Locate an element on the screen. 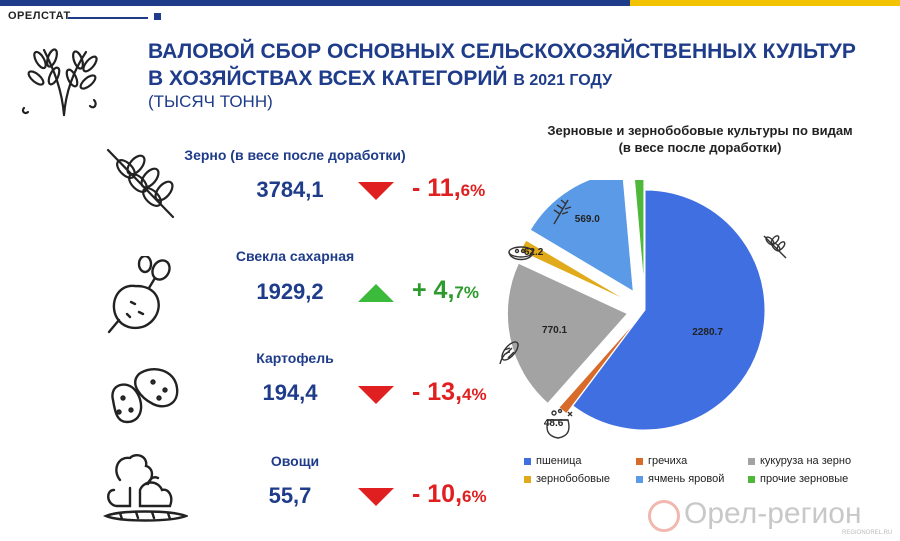 Image resolution: width=900 pixels, height=541 pixels. legend-item-other: прочие зерновые is located at coordinates (798, 479).